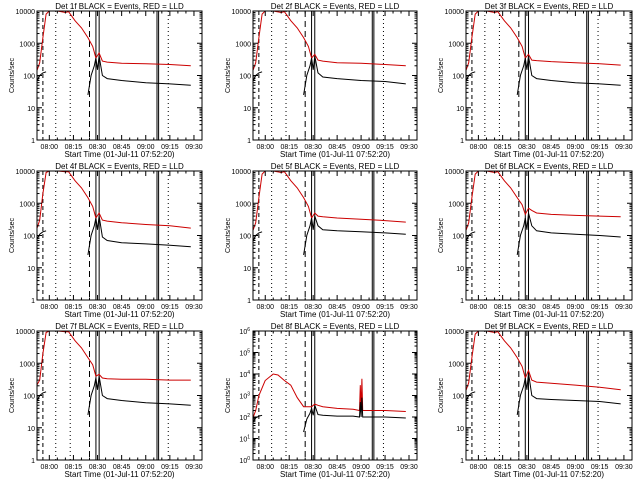  Describe the element at coordinates (549, 166) in the screenshot. I see `panel-title: Det 6f BLACK = Events, RED = LLD` at that location.